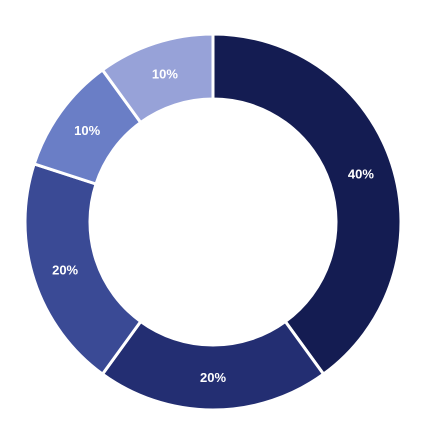  Describe the element at coordinates (213, 377) in the screenshot. I see `slice-label-2: 20%` at that location.